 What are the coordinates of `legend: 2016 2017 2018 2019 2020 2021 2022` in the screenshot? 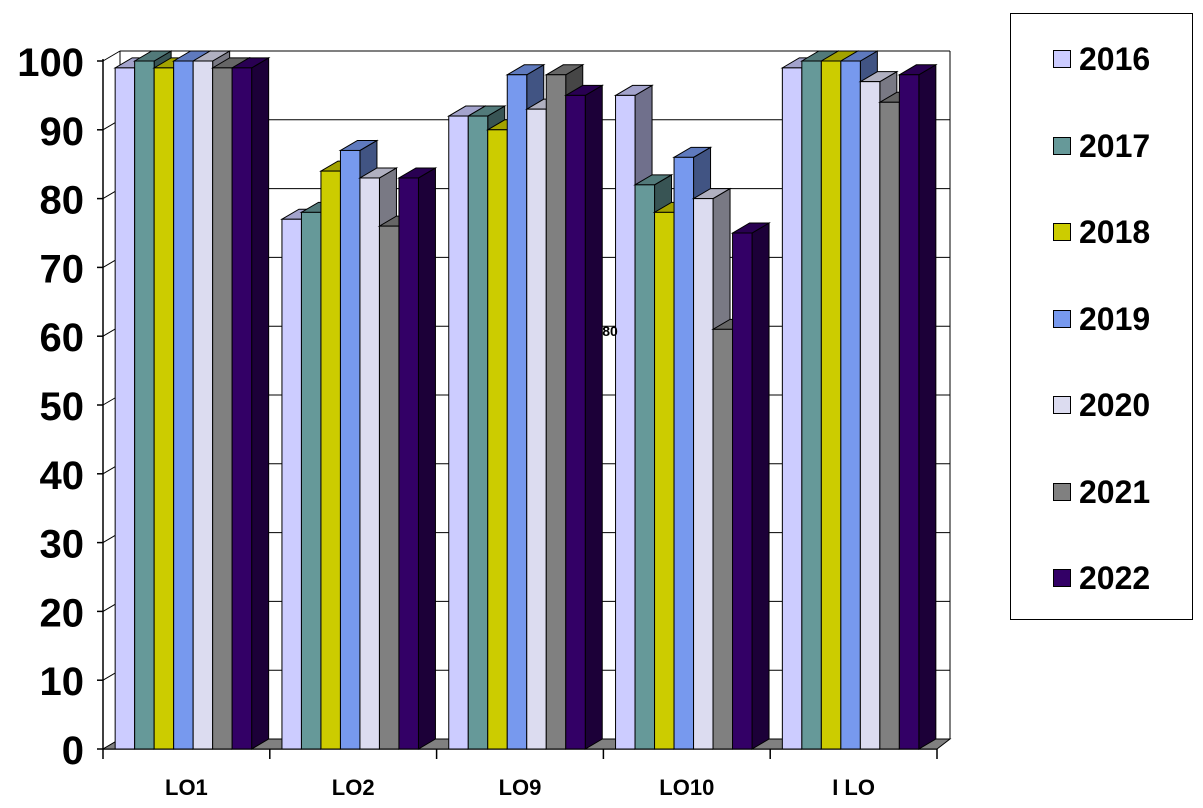 It's located at (1101, 316).